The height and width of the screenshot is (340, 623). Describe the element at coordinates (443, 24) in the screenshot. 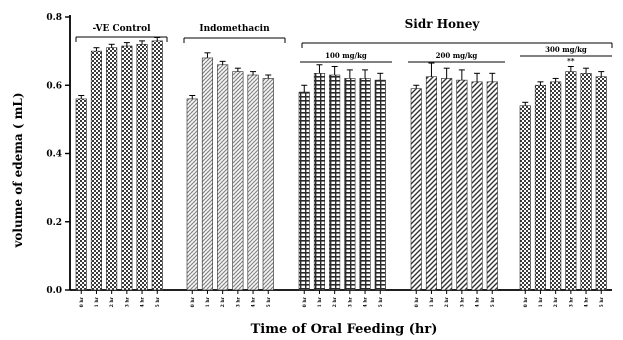

I see `sidr-honey-label: Sidr Honey` at that location.